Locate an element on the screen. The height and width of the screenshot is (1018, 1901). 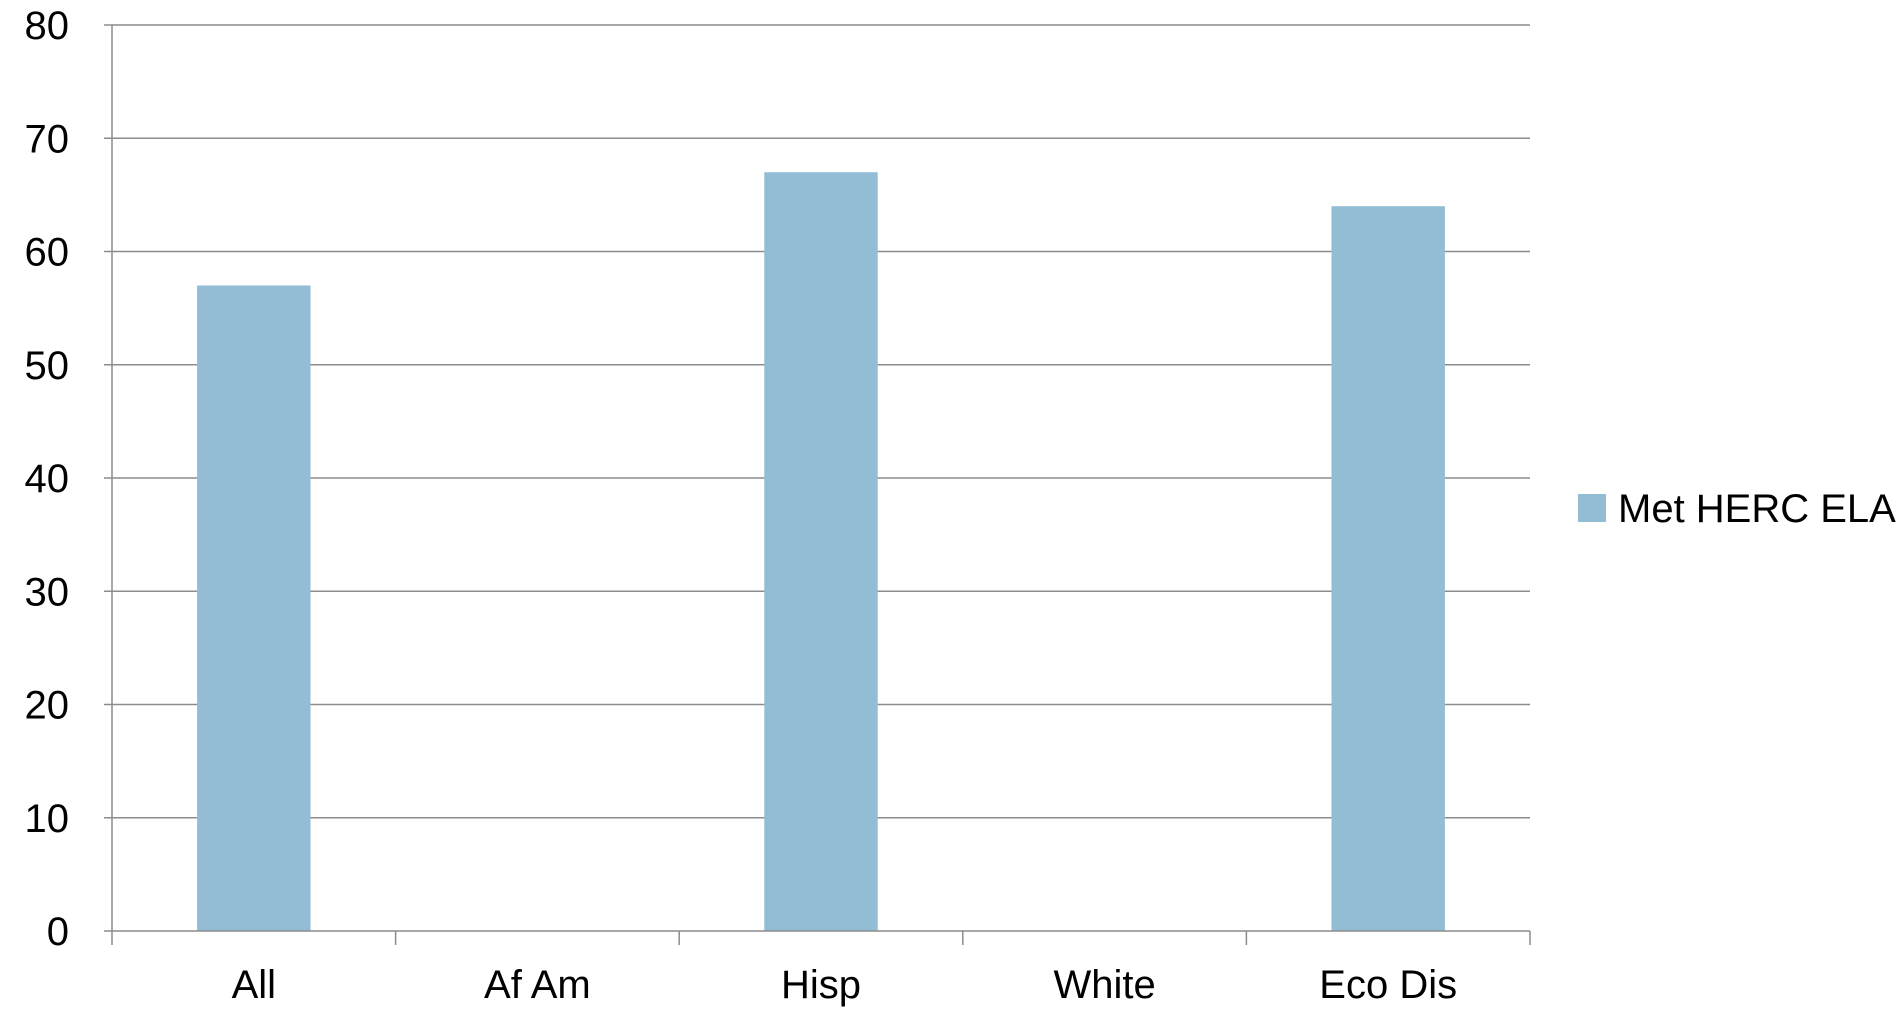
x-tick-label: Hisp is located at coordinates (821, 985).